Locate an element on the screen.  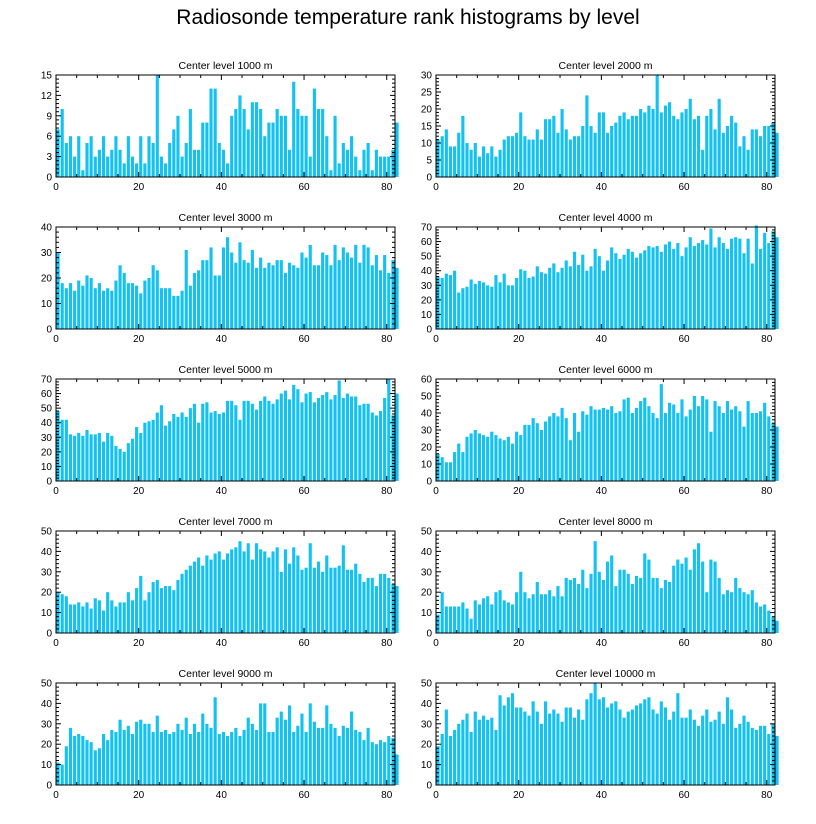
panel-title: Center level 8000 m is located at coordinates (606, 522).